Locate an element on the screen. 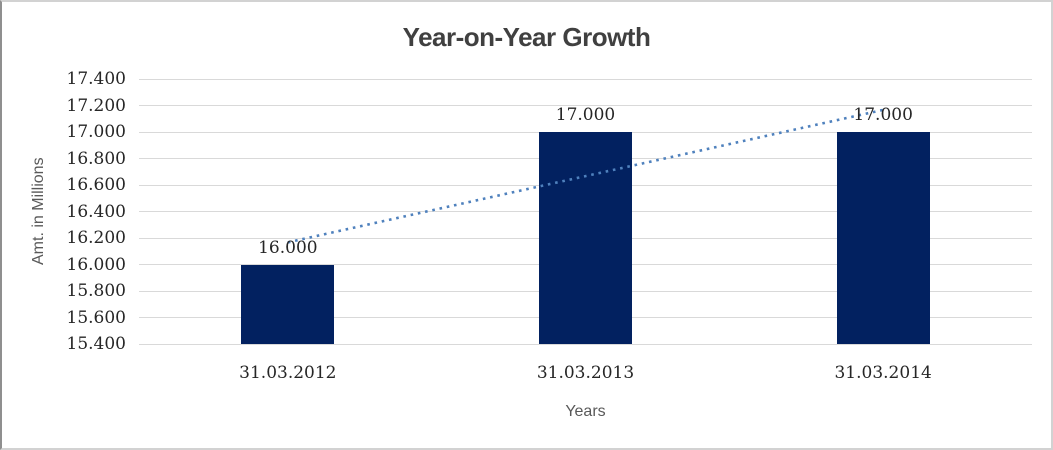 This screenshot has width=1053, height=450. y-tick-label: 17.000 is located at coordinates (96, 132).